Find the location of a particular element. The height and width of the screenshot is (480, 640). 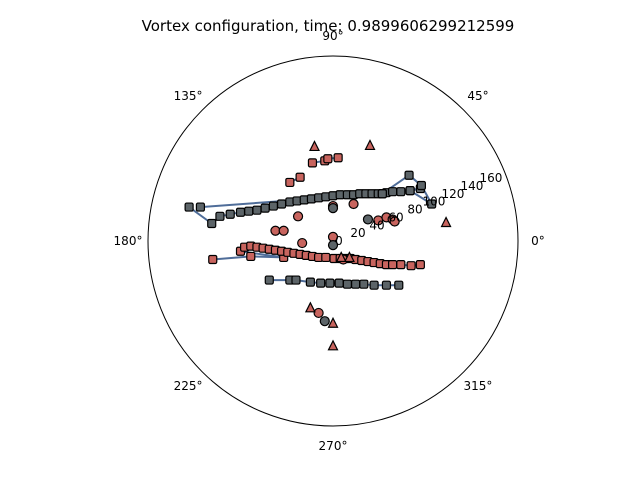

radial-tick-label: 20 is located at coordinates (357, 233).